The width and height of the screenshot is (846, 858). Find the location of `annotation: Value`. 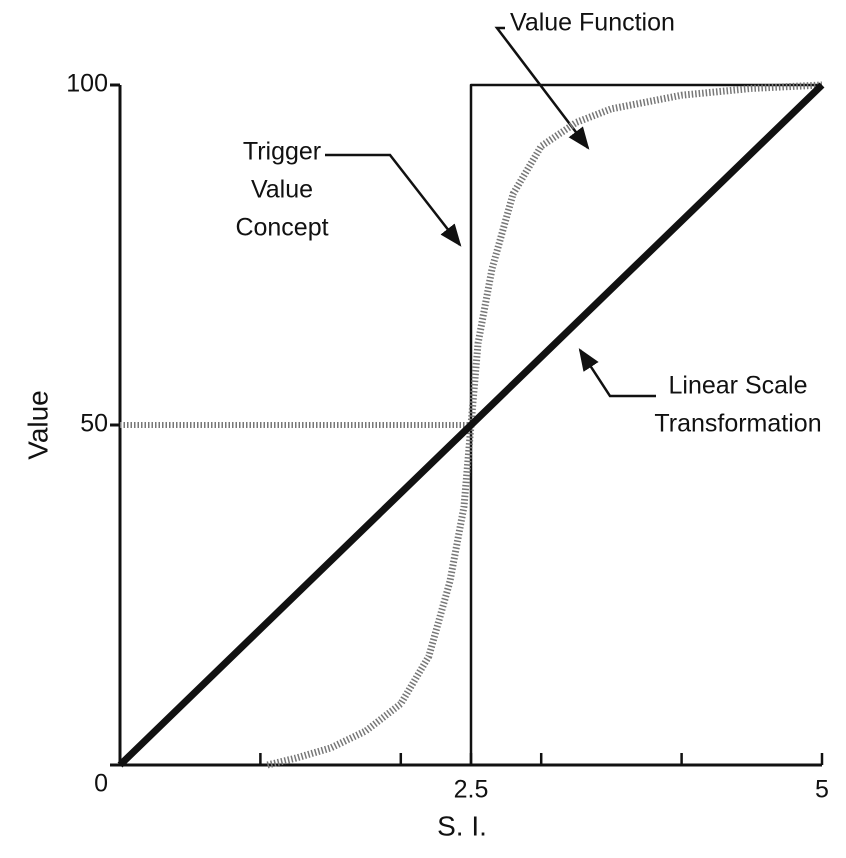

annotation: Value is located at coordinates (282, 190).